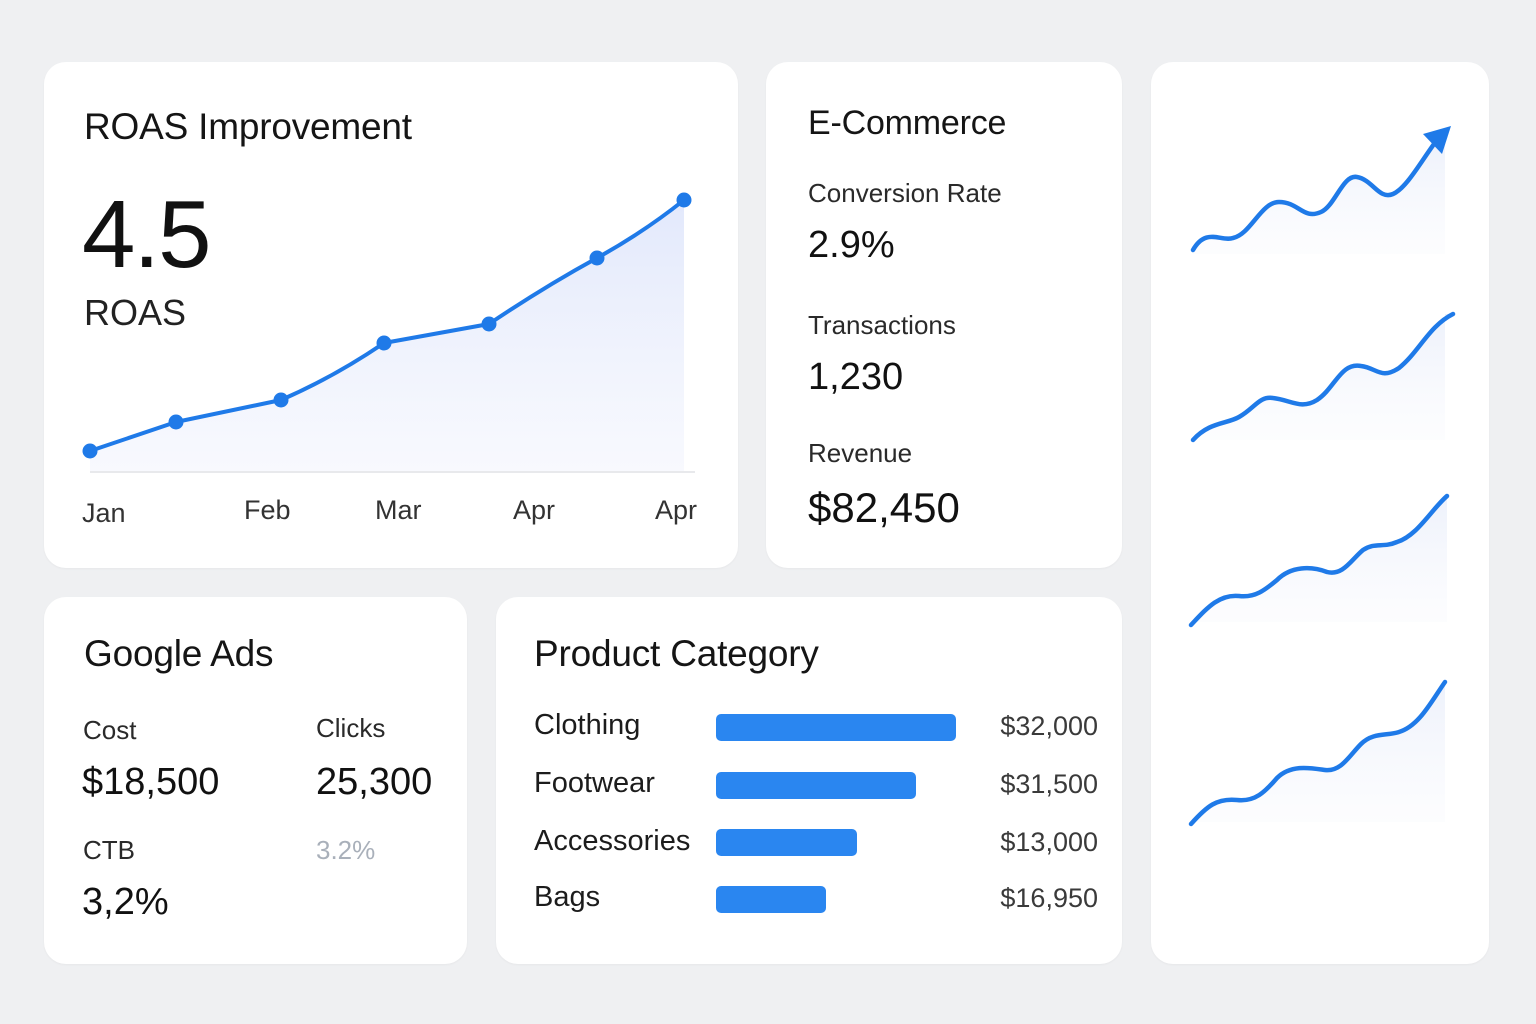 The height and width of the screenshot is (1024, 1536). Describe the element at coordinates (856, 377) in the screenshot. I see `transactions-value: 1,230` at that location.